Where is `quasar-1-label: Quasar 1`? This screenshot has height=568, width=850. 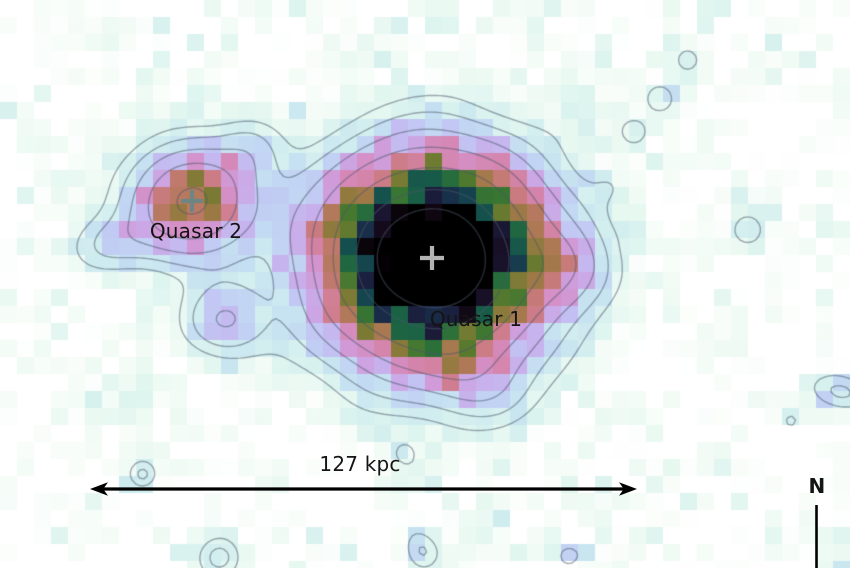
quasar-1-label: Quasar 1 is located at coordinates (476, 319).